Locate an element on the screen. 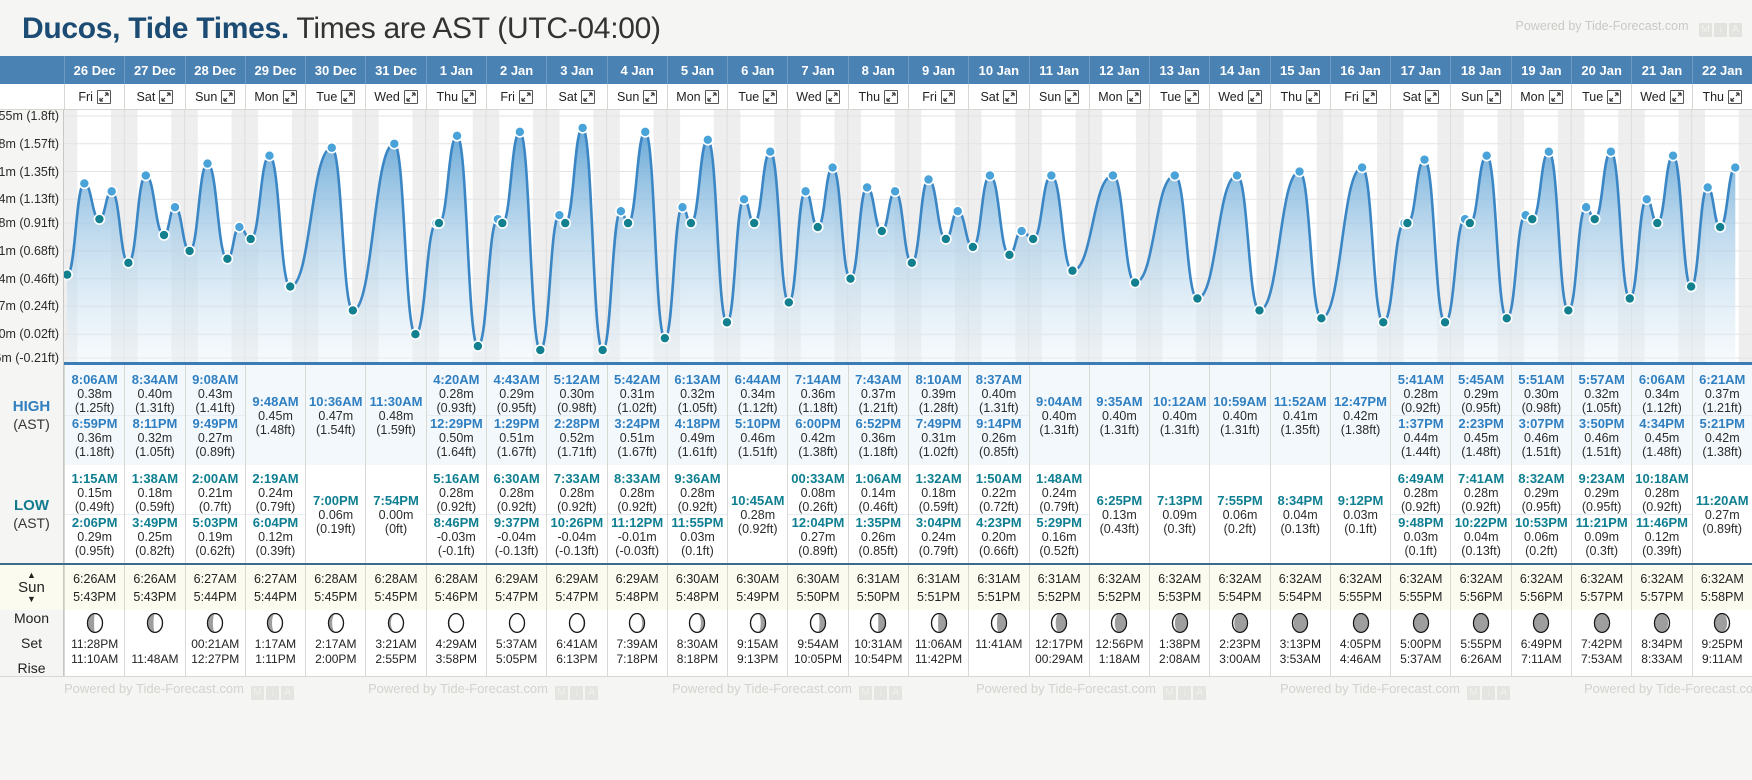  date-header-cell: 10 Jan is located at coordinates (998, 70).